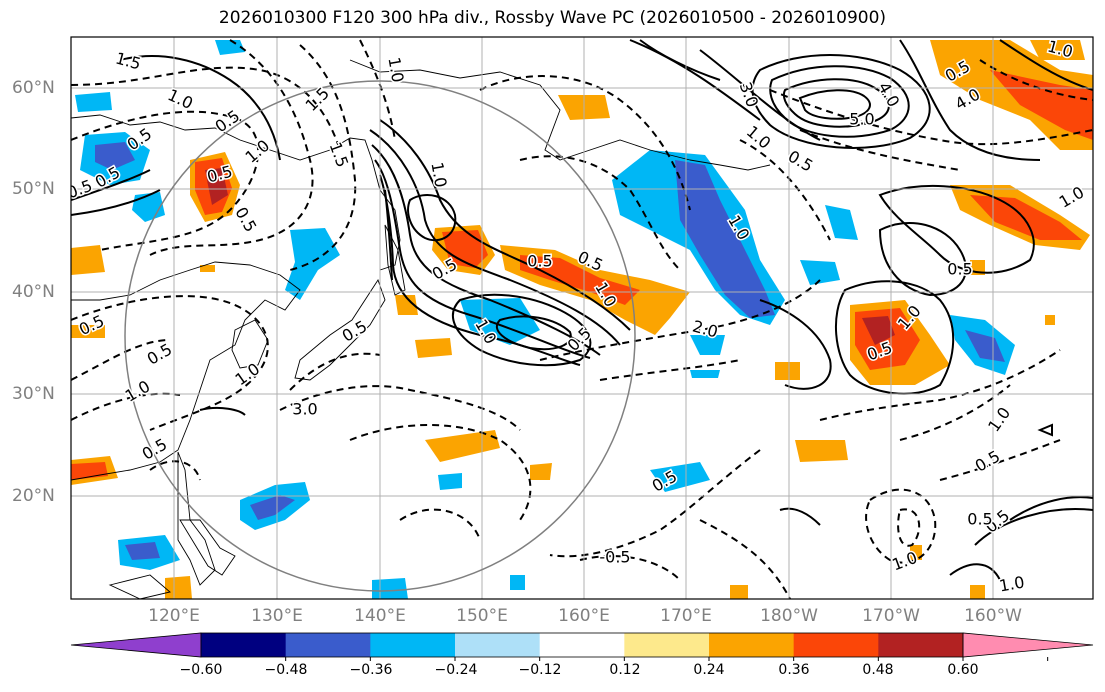  What do you see at coordinates (1028, 645) in the screenshot?
I see `colorbar-extend-high` at bounding box center [1028, 645].